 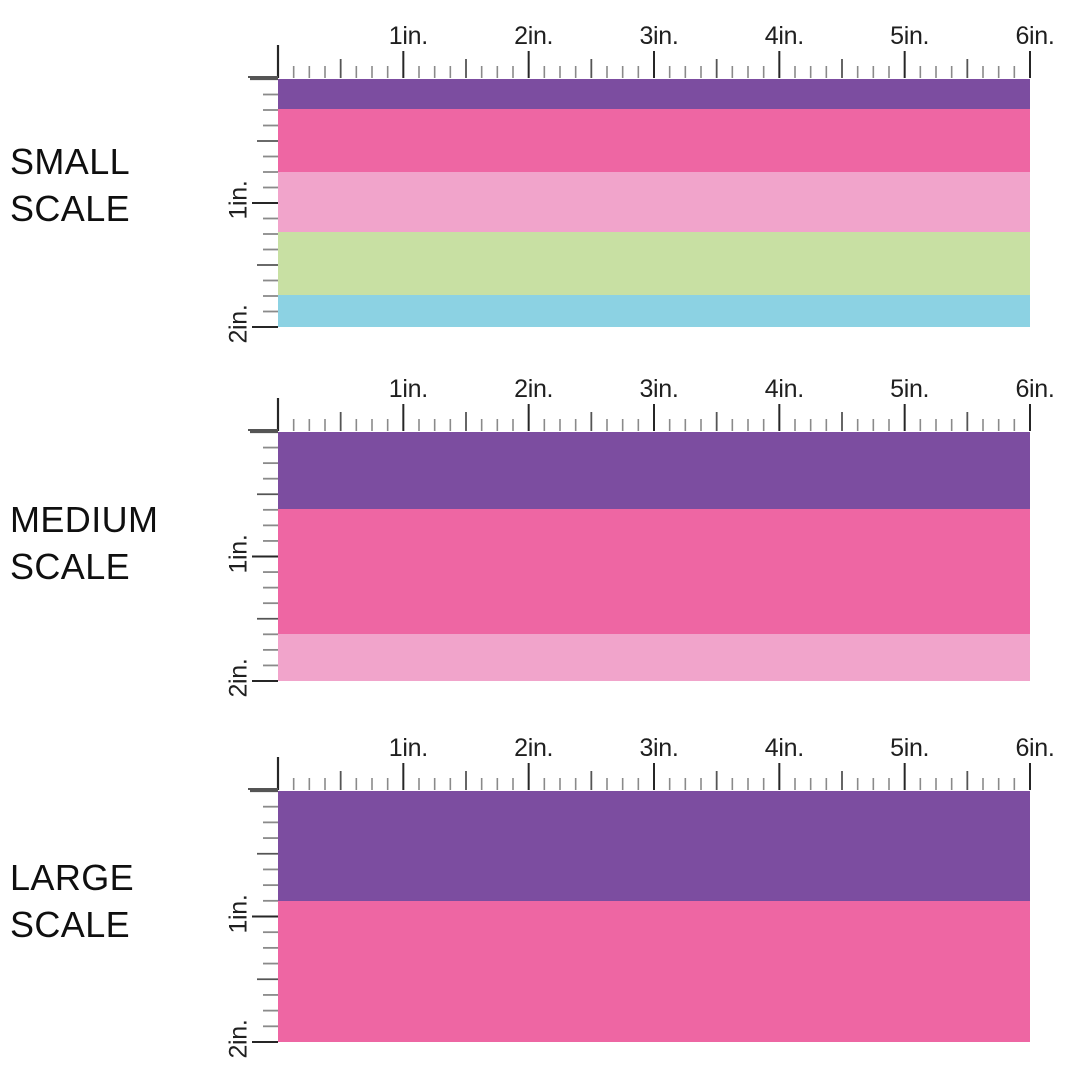 What do you see at coordinates (84, 519) in the screenshot?
I see `scale-title-line: MEDIUM` at bounding box center [84, 519].